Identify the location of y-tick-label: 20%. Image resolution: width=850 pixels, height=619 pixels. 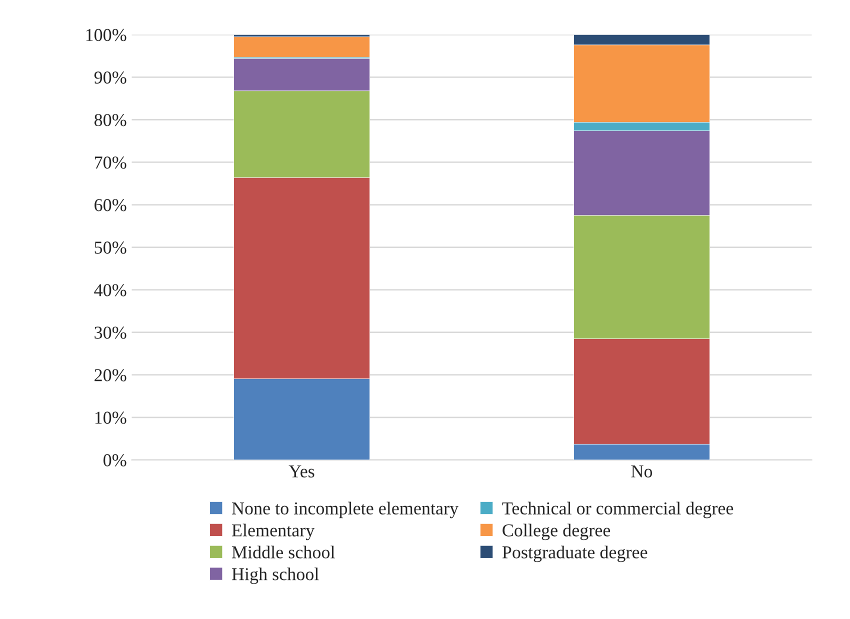
(110, 375).